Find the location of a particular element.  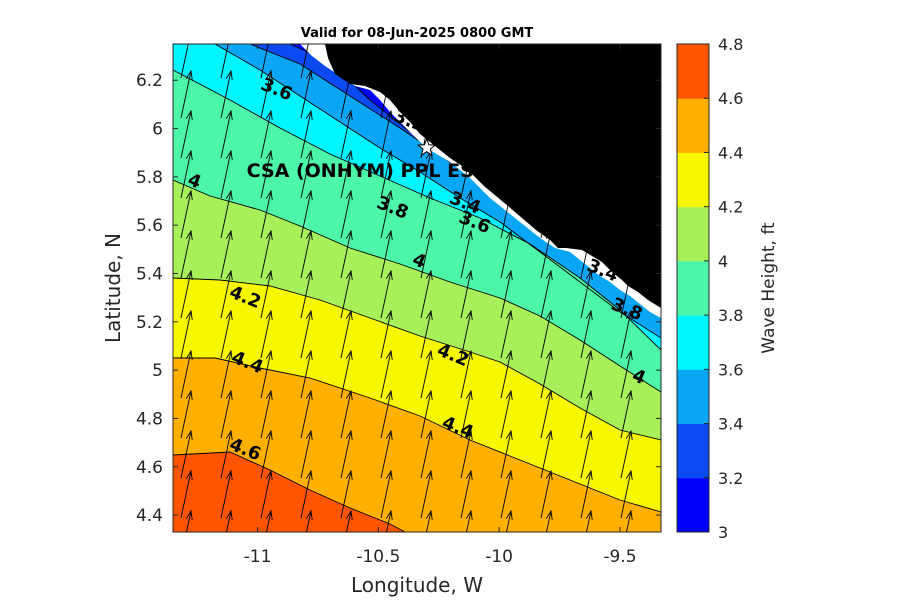

colorbar-tick-label: 4.8 is located at coordinates (730, 44).